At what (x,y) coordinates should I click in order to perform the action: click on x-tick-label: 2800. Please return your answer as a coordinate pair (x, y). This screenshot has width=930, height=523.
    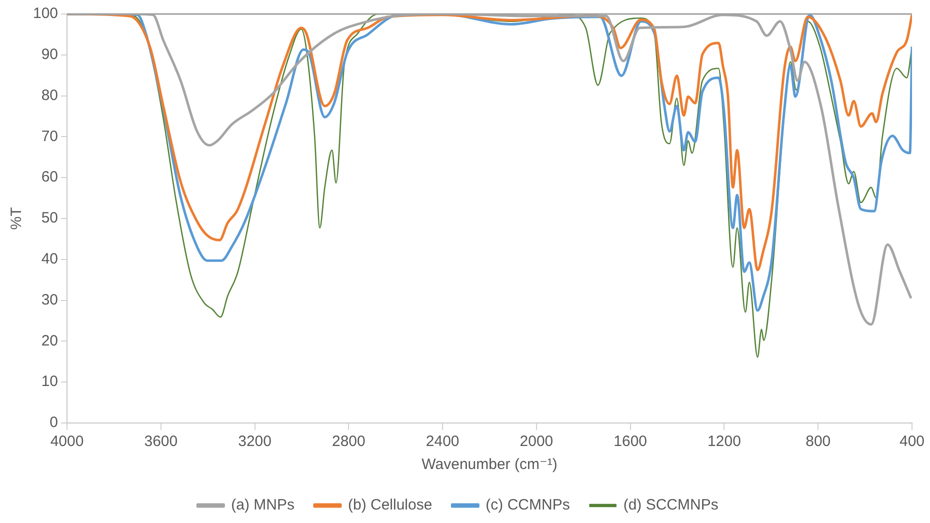
    Looking at the image, I should click on (349, 441).